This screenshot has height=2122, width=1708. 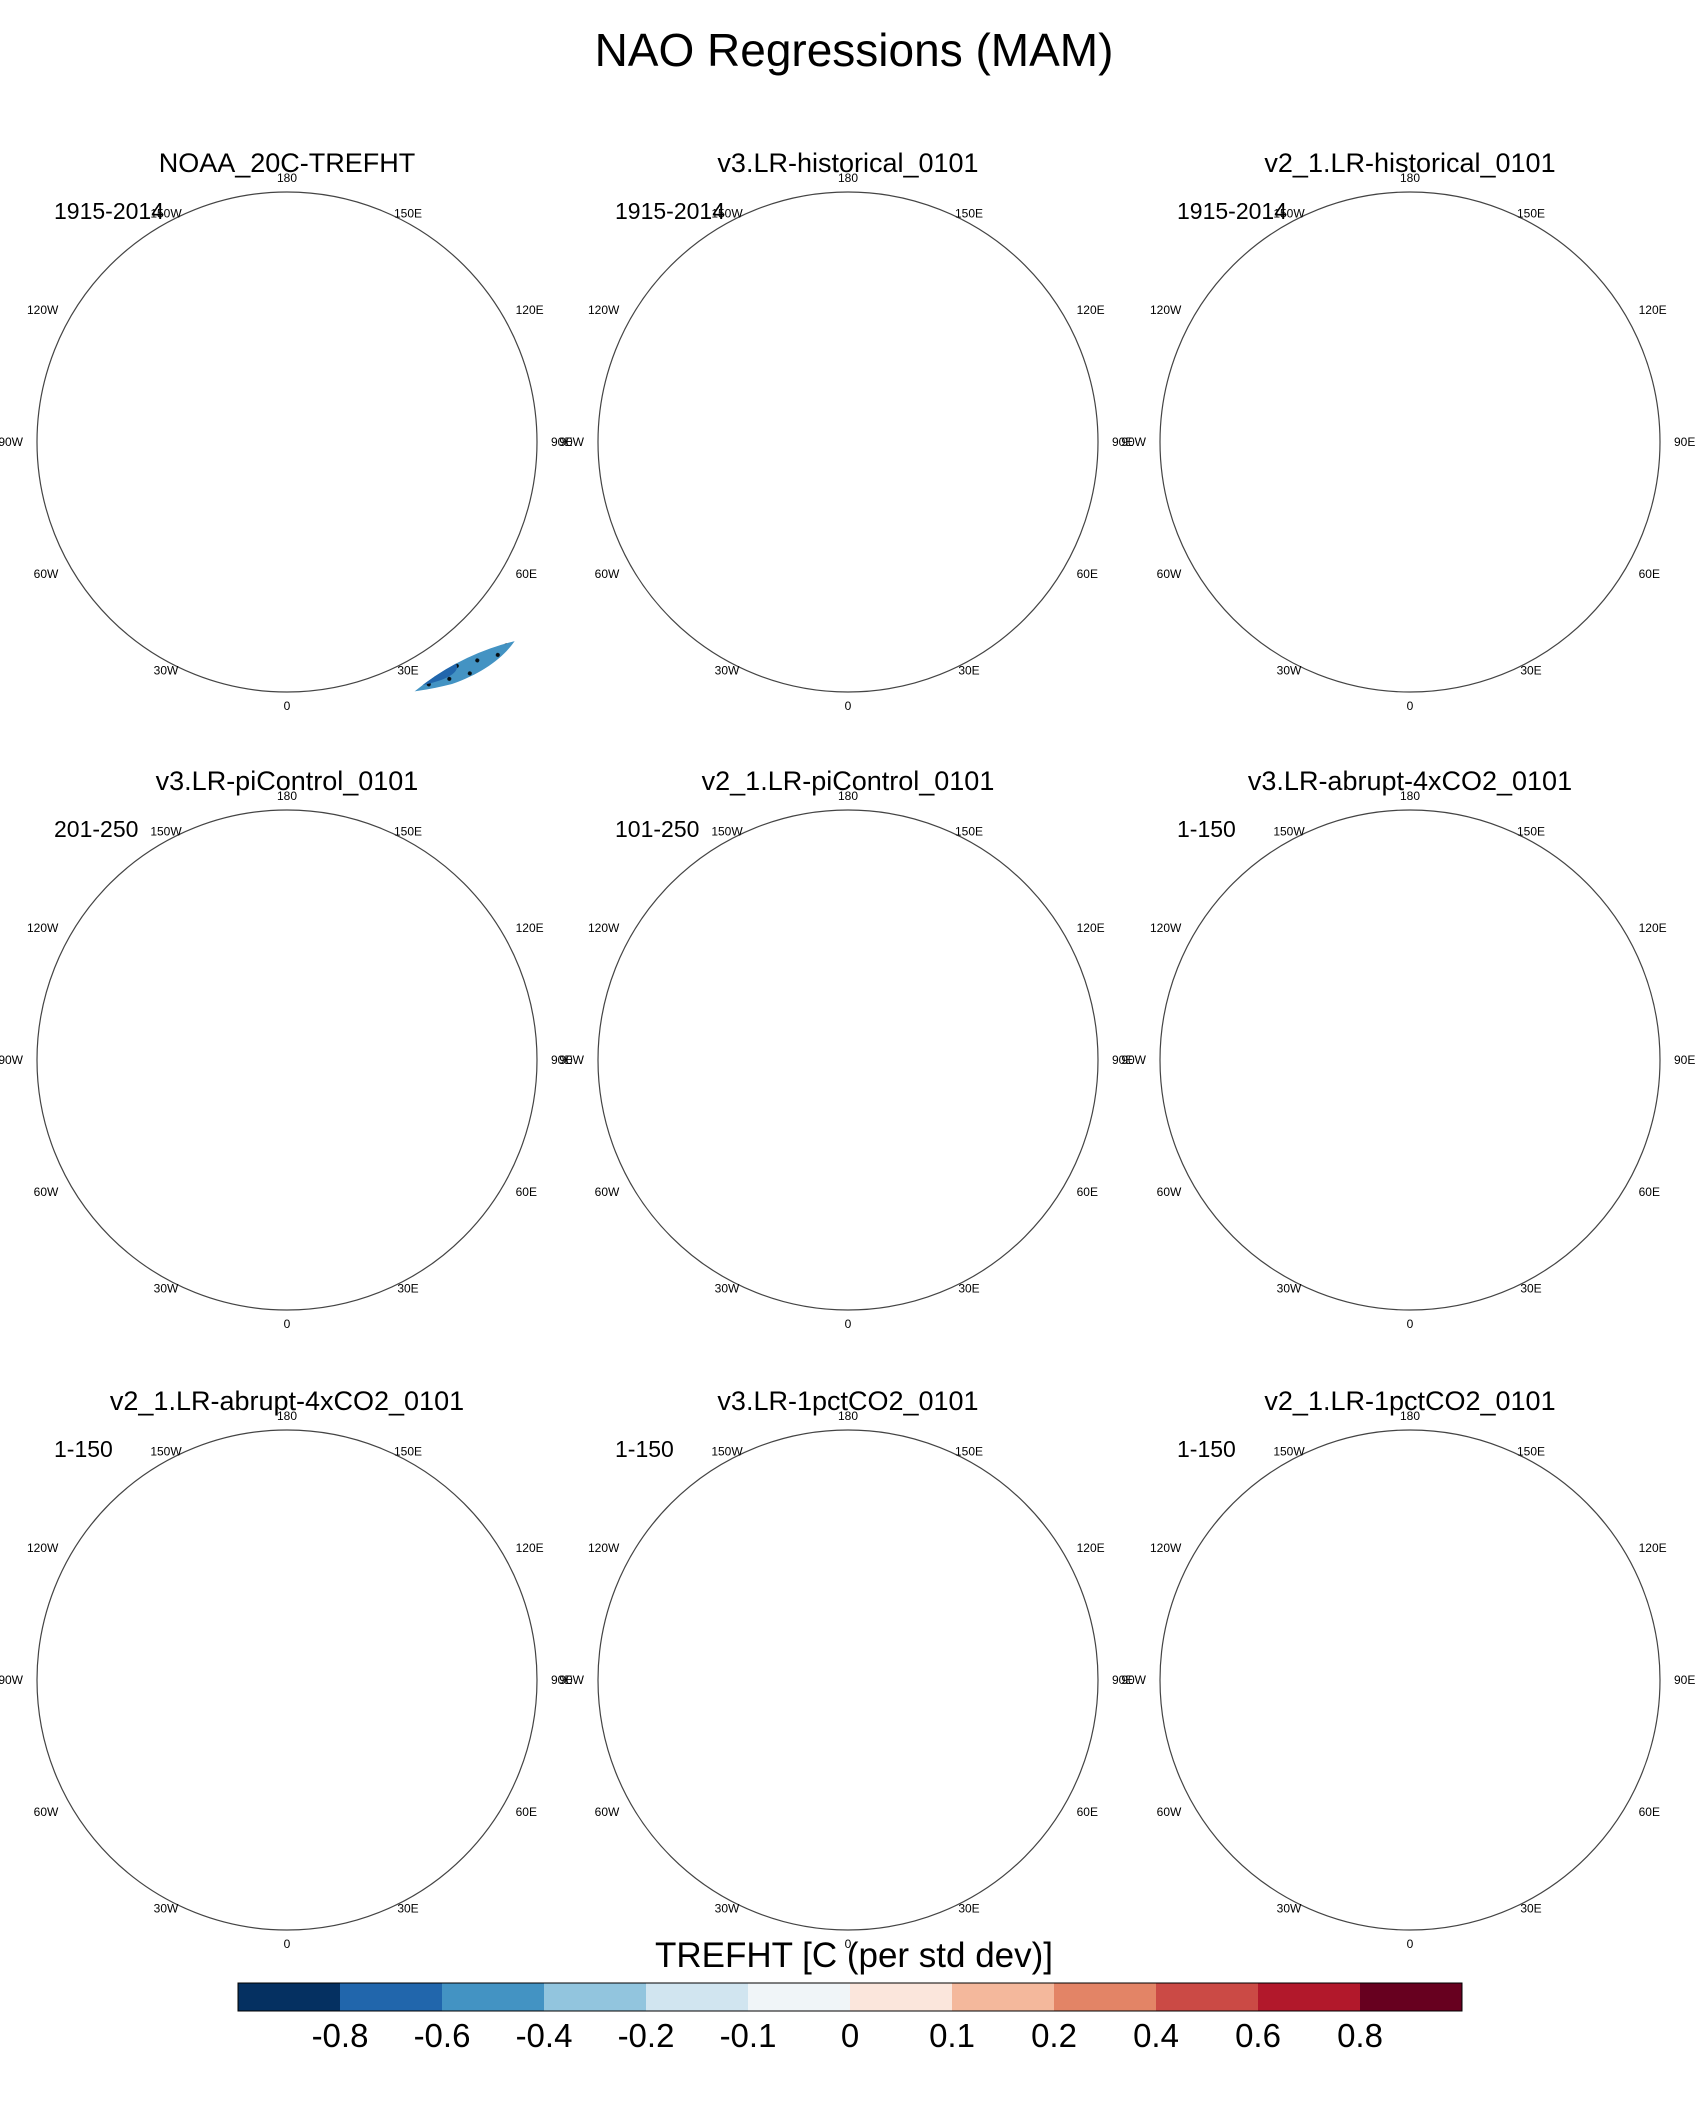 I want to click on longitude-label: 150W, so click(x=166, y=1451).